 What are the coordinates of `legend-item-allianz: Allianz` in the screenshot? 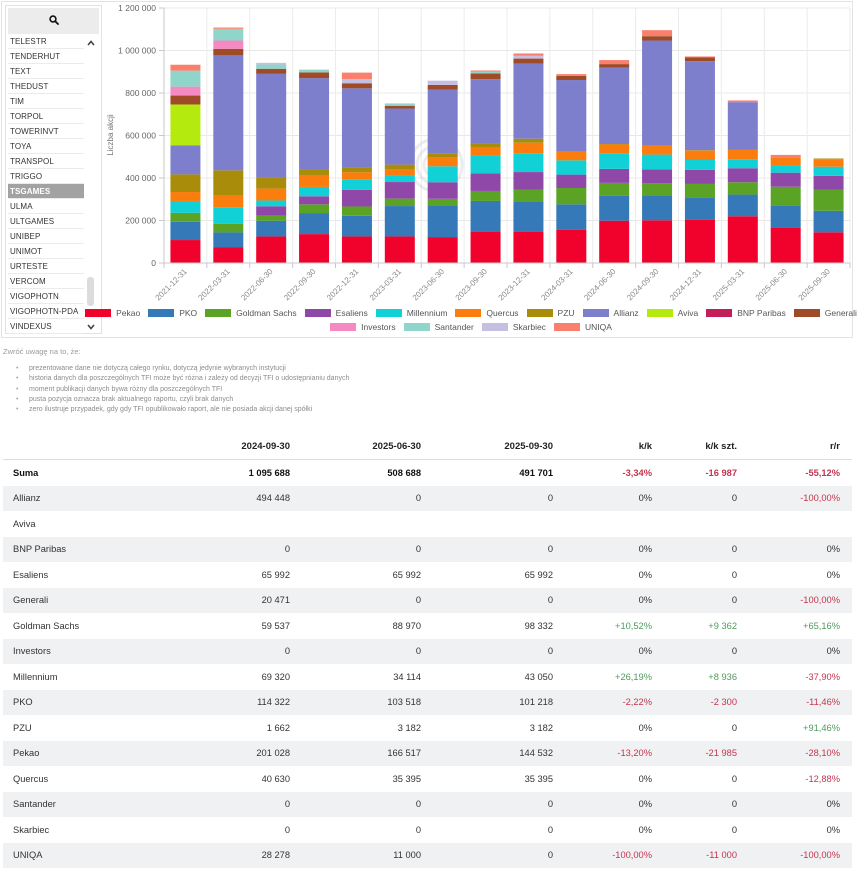 It's located at (610, 313).